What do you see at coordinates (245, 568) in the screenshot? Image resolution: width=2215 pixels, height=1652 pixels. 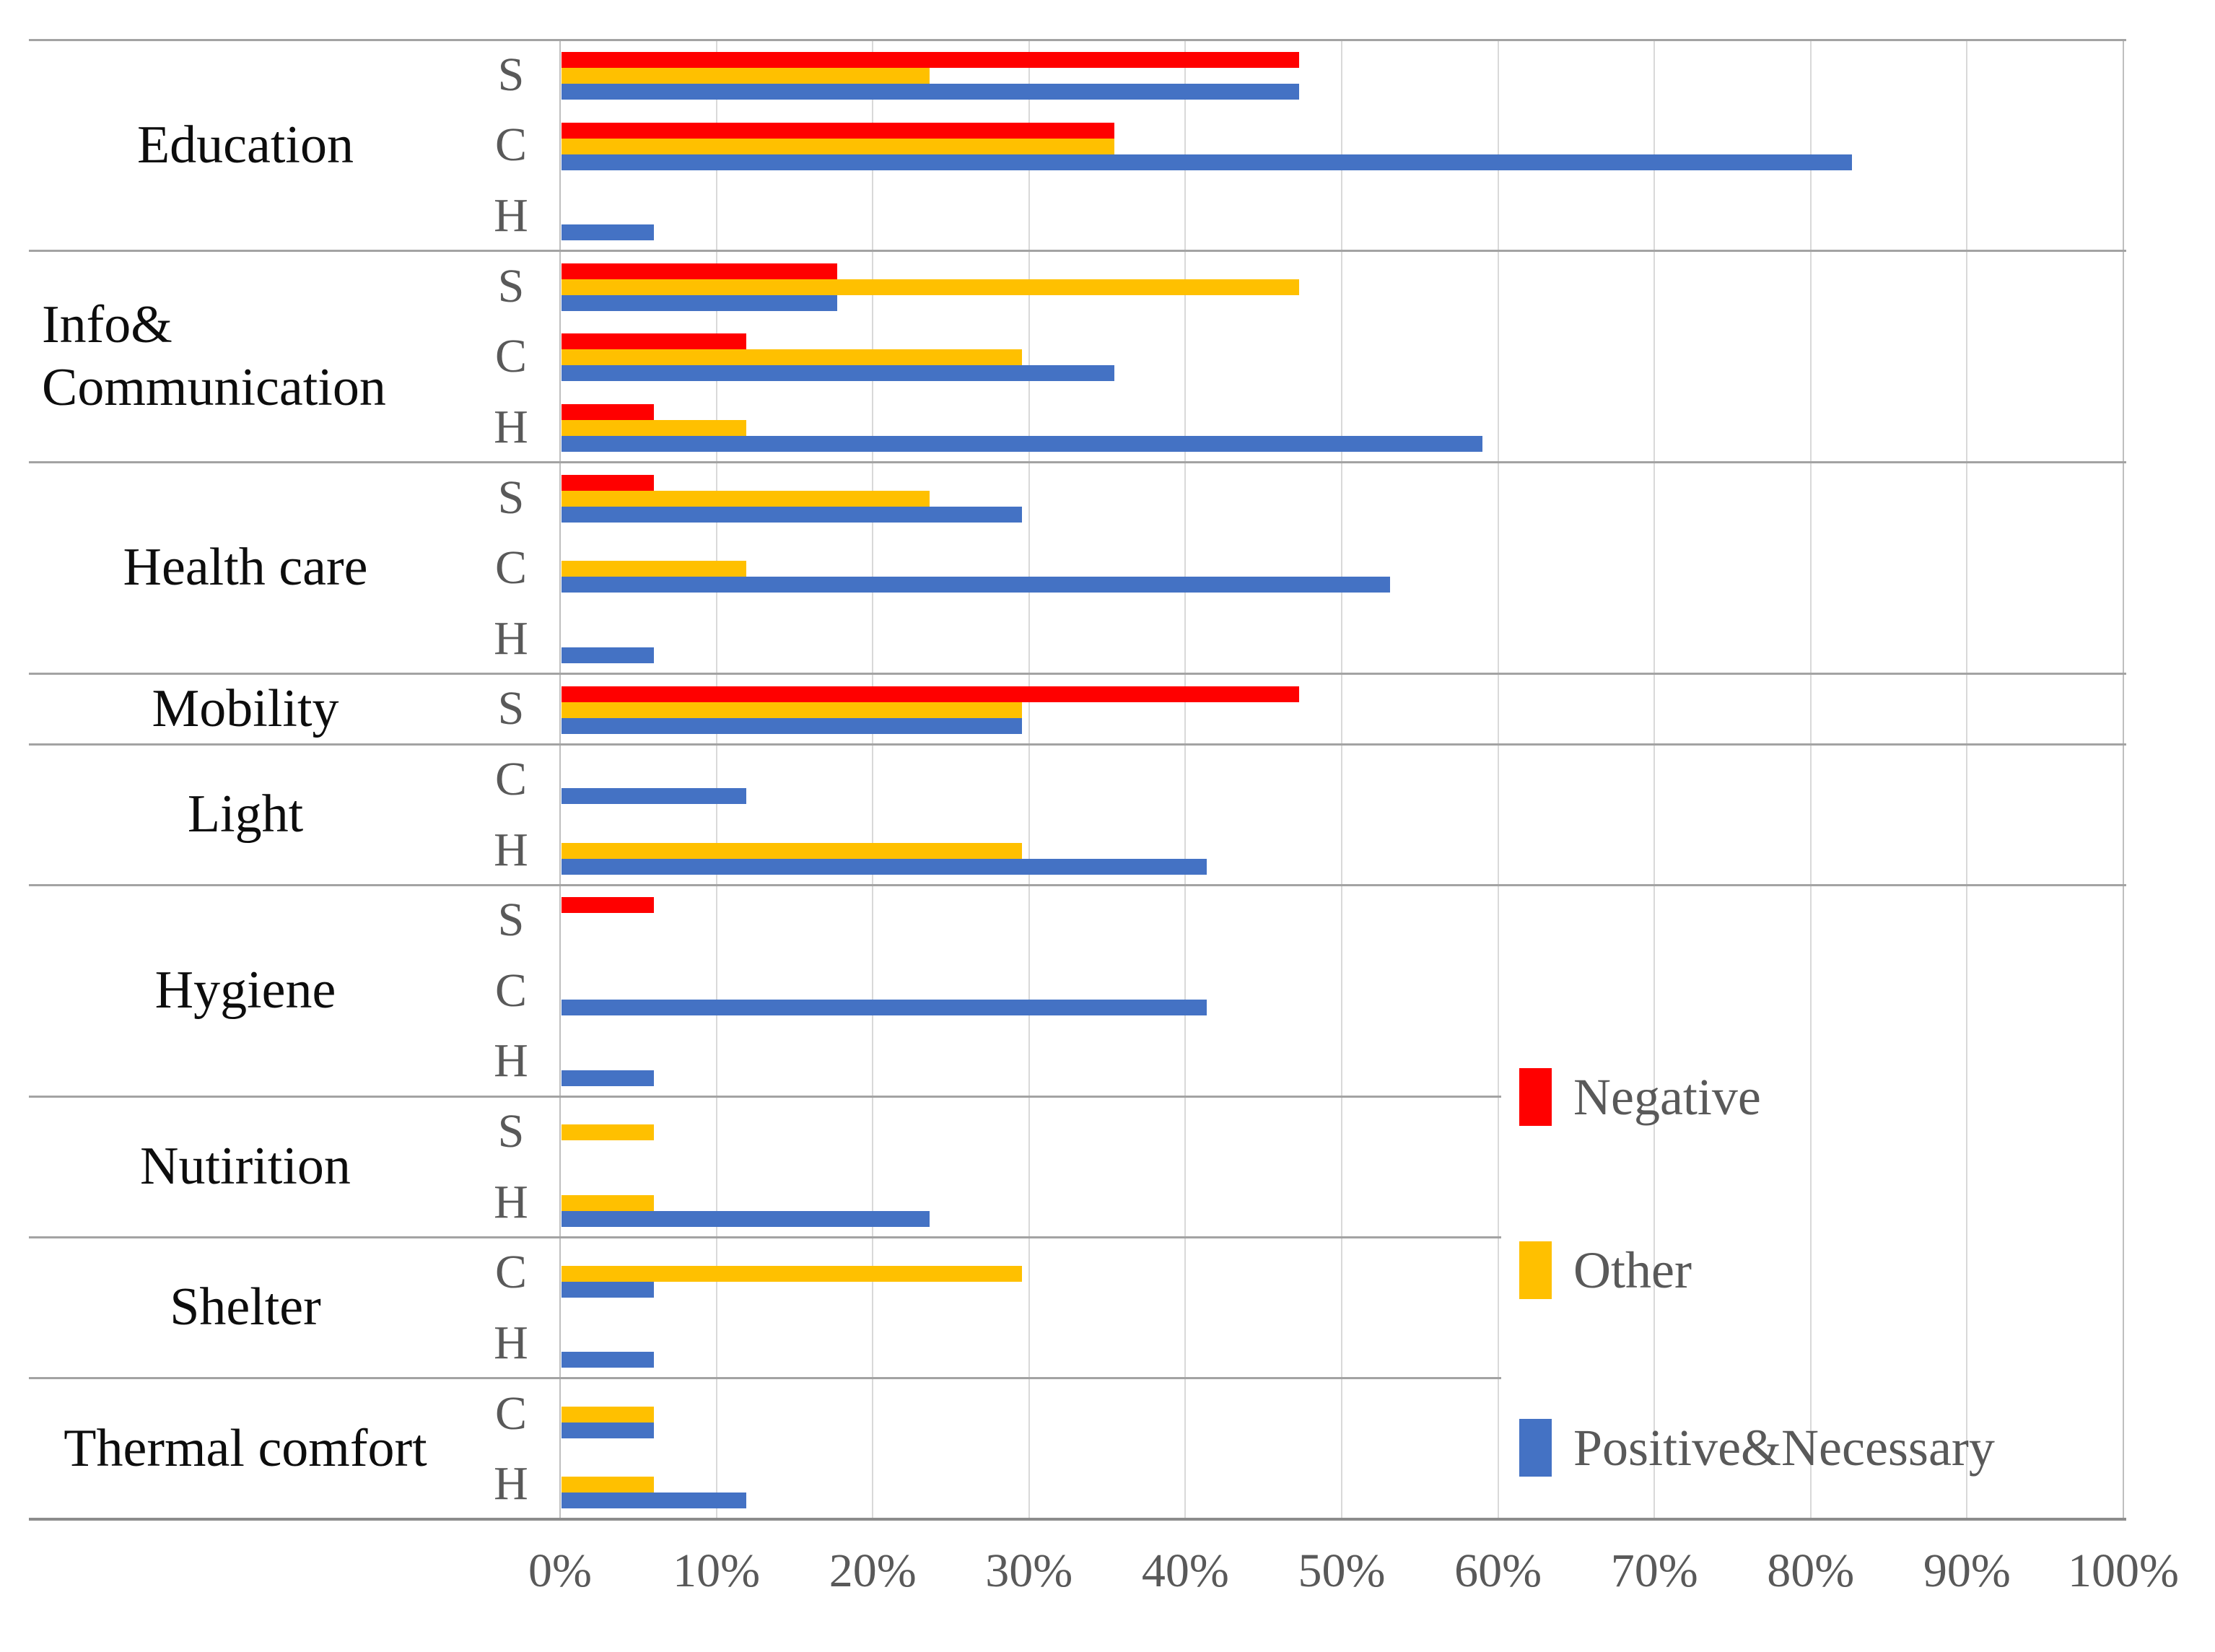 I see `category-label-health-care: Health care` at bounding box center [245, 568].